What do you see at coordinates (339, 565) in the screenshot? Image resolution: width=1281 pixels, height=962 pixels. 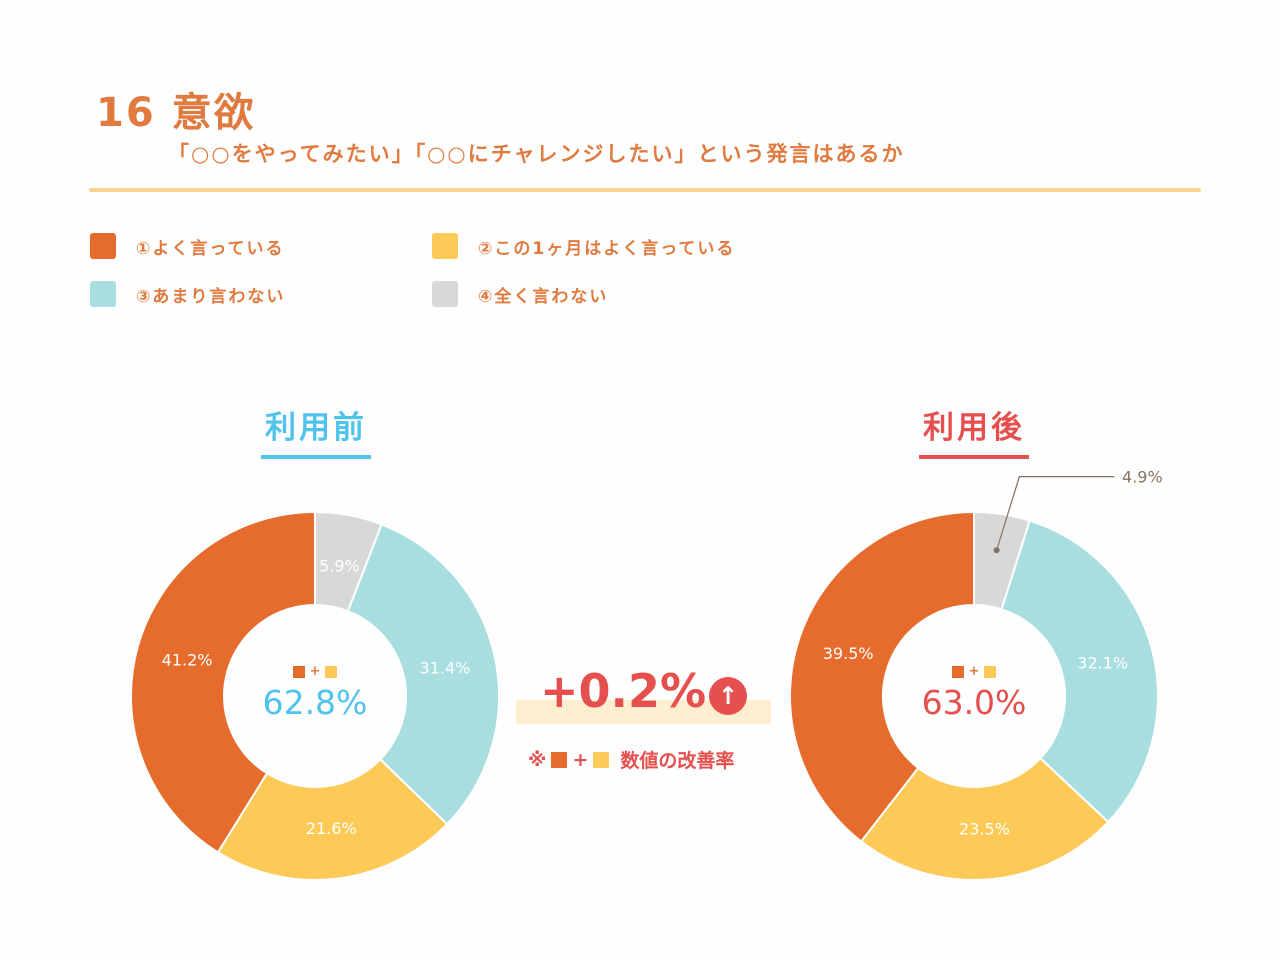 I see `before-label-never: 5.9%` at bounding box center [339, 565].